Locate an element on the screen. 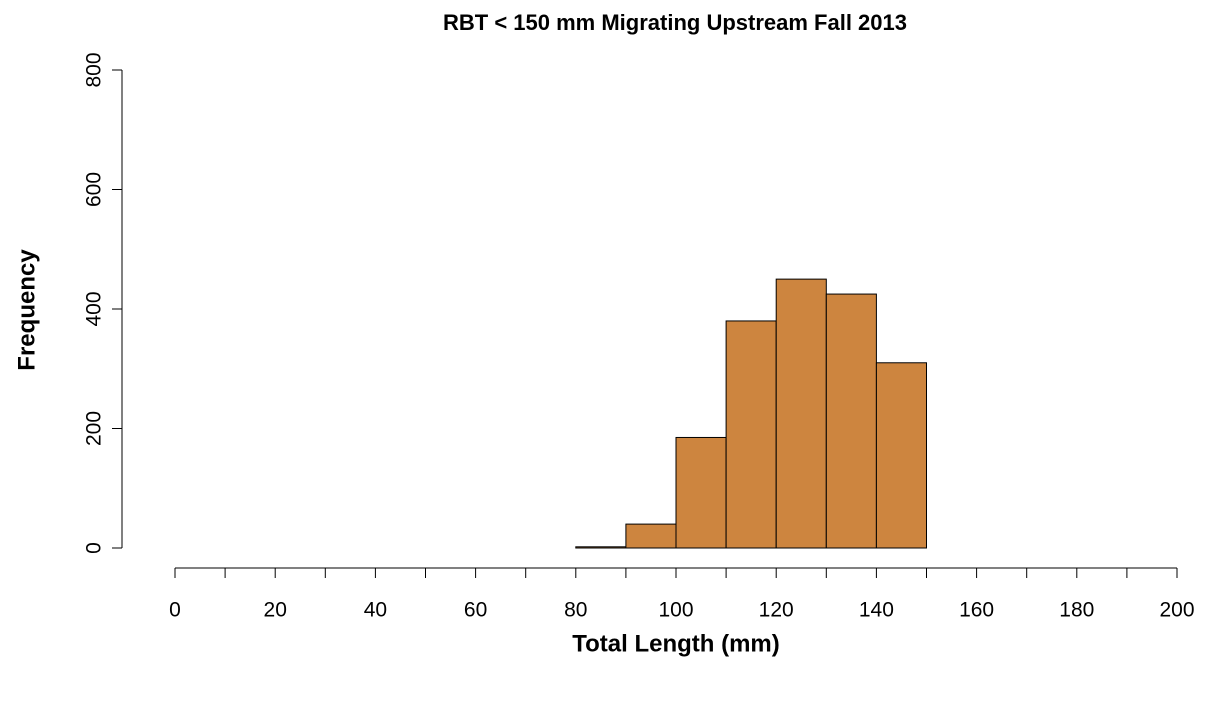 The width and height of the screenshot is (1209, 703). y-axis-title: Frequency is located at coordinates (26, 310).